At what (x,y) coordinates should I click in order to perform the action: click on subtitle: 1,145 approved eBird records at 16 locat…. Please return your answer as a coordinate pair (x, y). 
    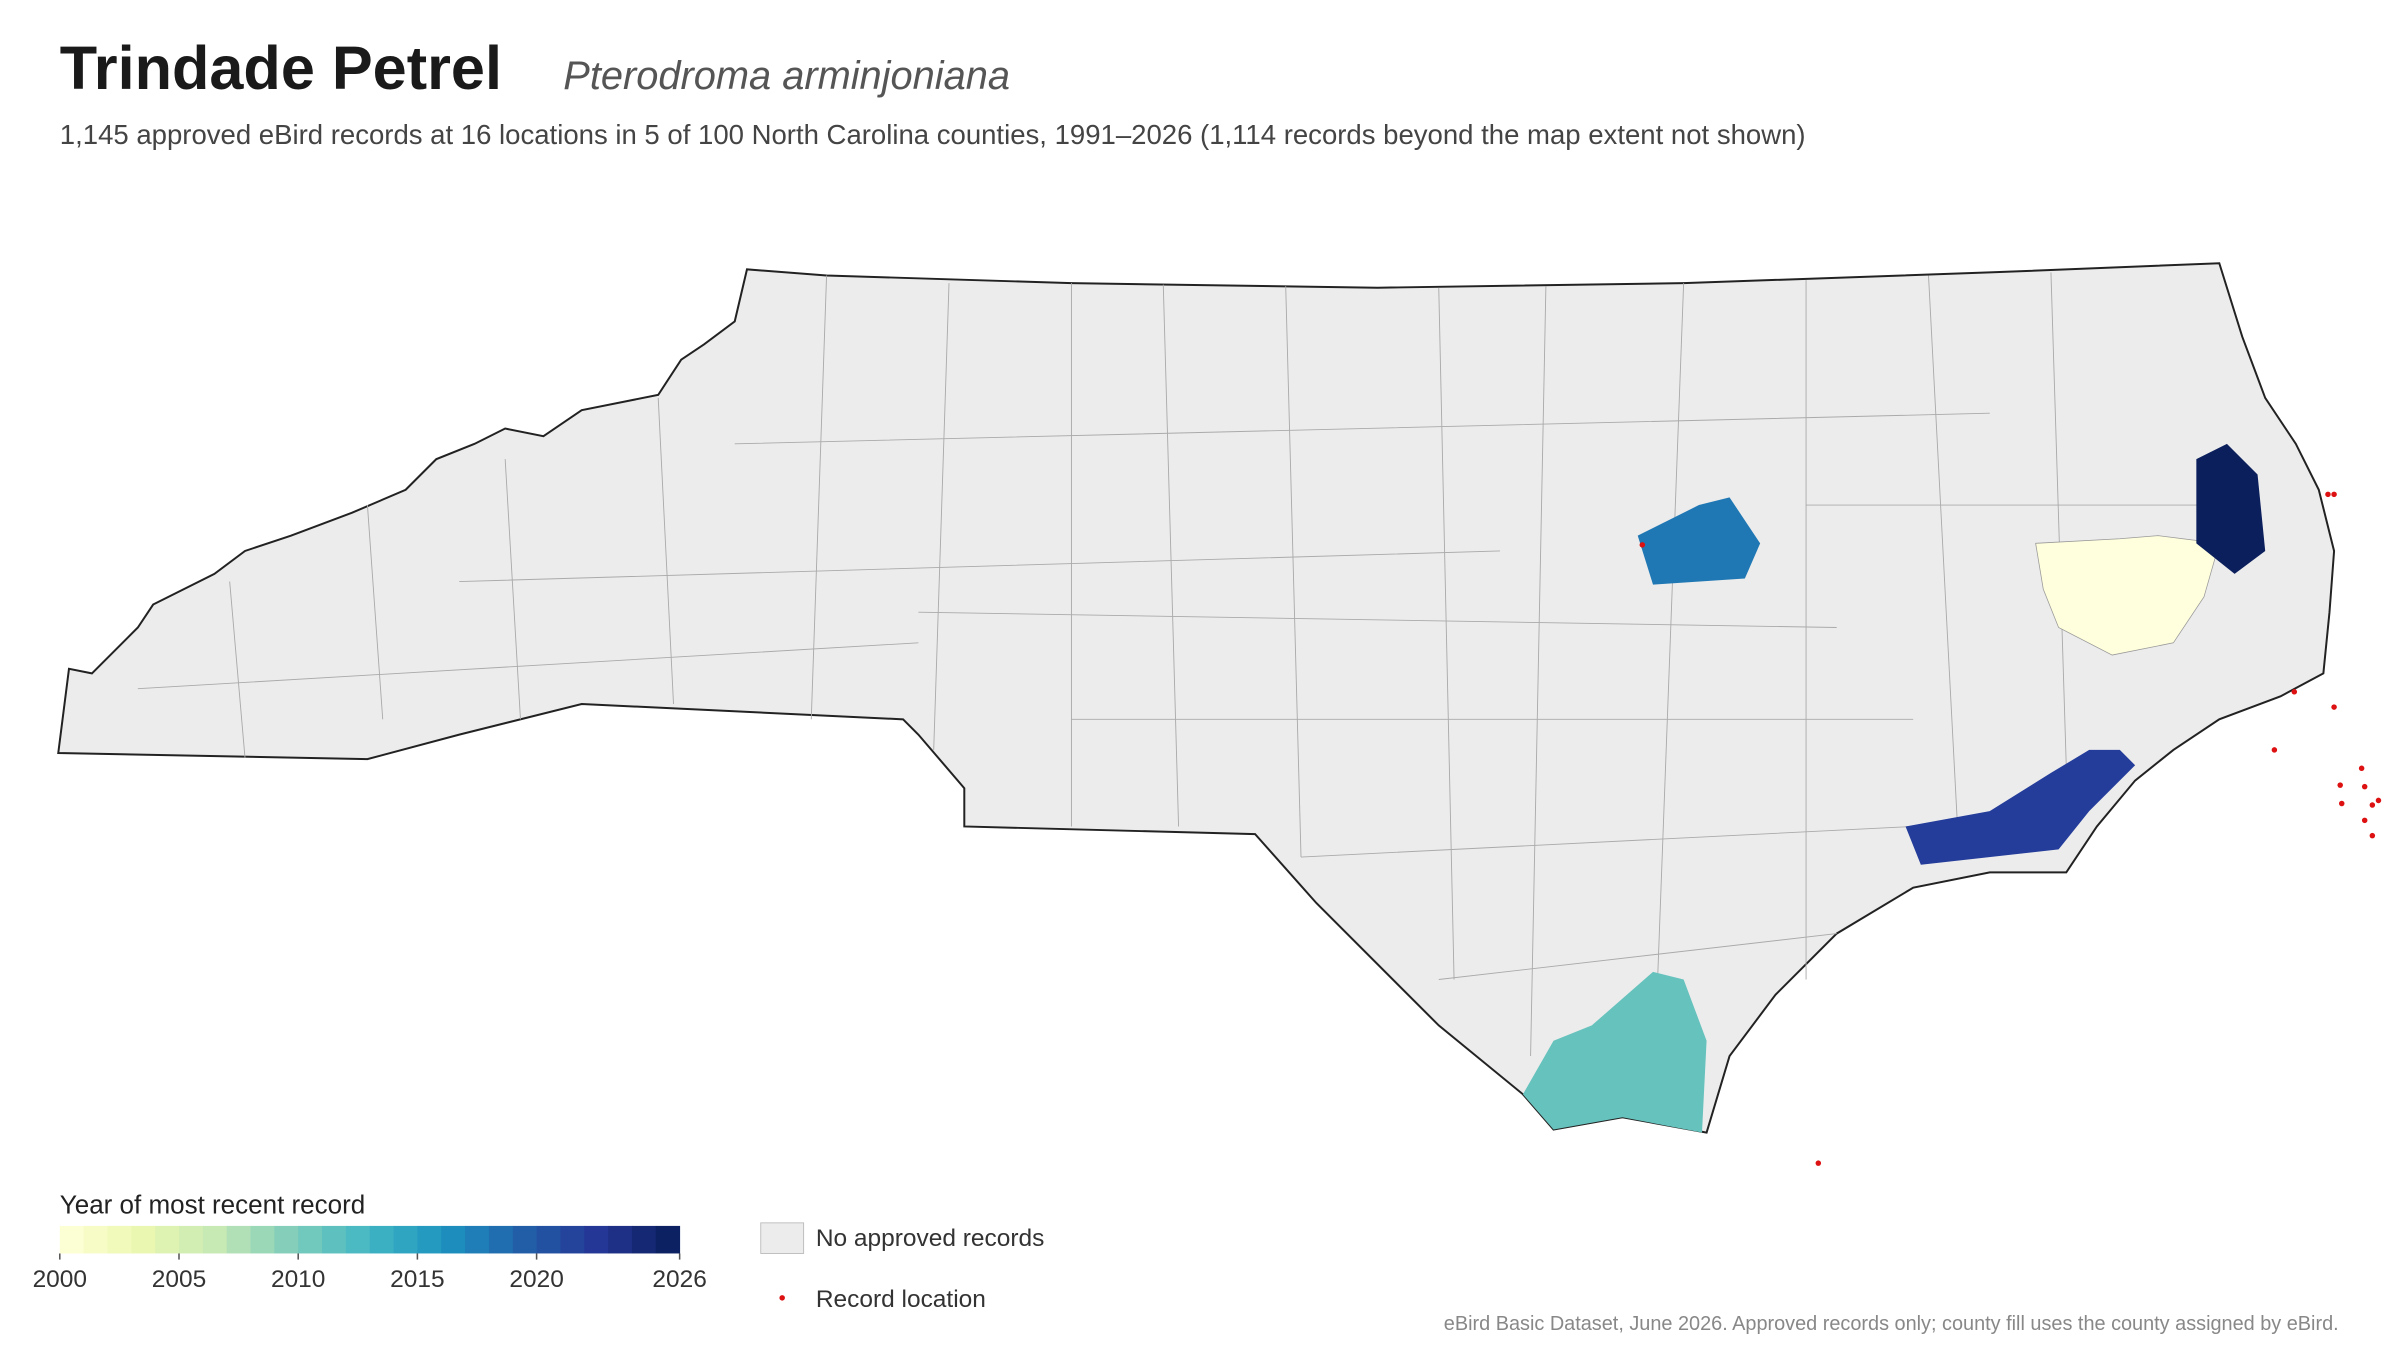
    Looking at the image, I should click on (933, 134).